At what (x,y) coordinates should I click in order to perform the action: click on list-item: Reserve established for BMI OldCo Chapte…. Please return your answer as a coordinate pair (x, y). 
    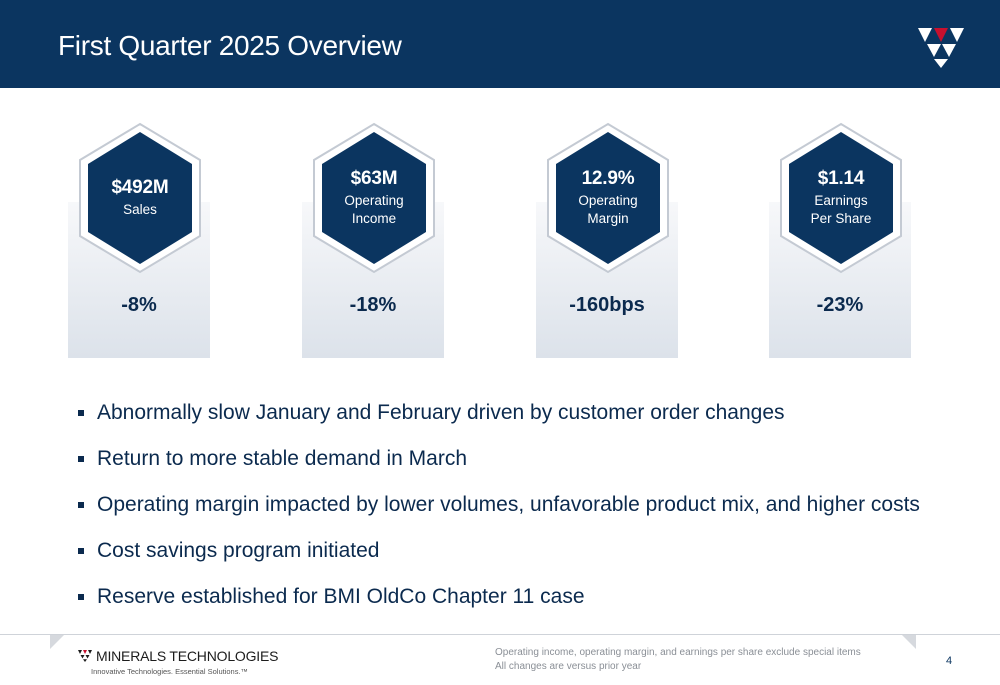
    Looking at the image, I should click on (528, 605).